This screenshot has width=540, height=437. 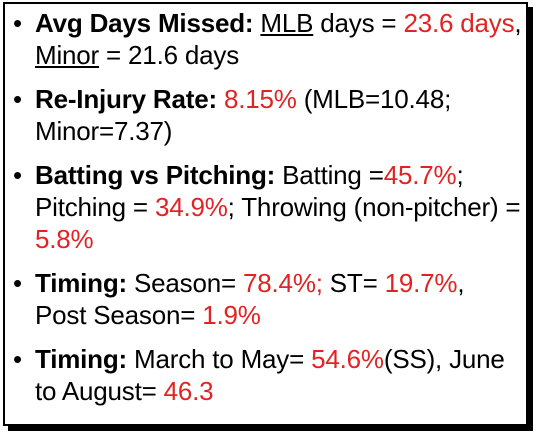 What do you see at coordinates (231, 315) in the screenshot?
I see `value-post-season: 1.9%` at bounding box center [231, 315].